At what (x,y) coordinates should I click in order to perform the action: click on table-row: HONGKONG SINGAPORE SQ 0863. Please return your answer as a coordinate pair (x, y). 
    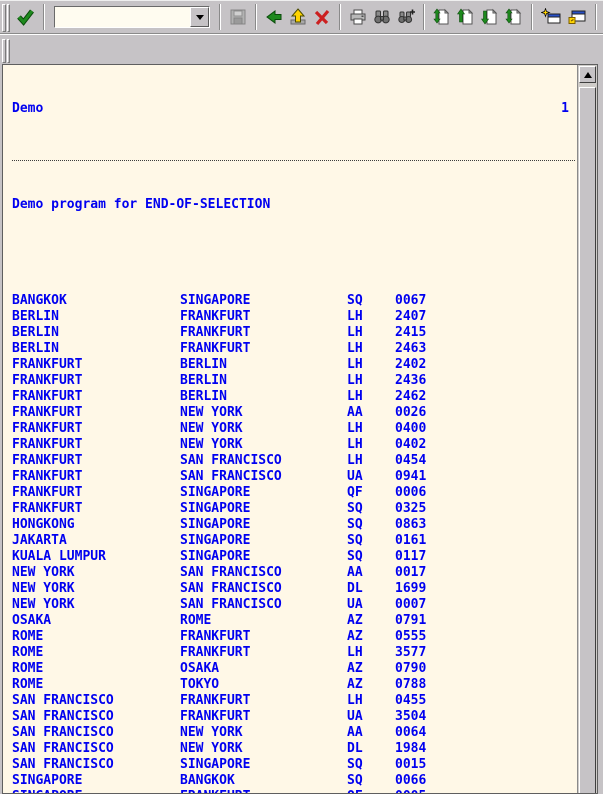
    Looking at the image, I should click on (294, 525).